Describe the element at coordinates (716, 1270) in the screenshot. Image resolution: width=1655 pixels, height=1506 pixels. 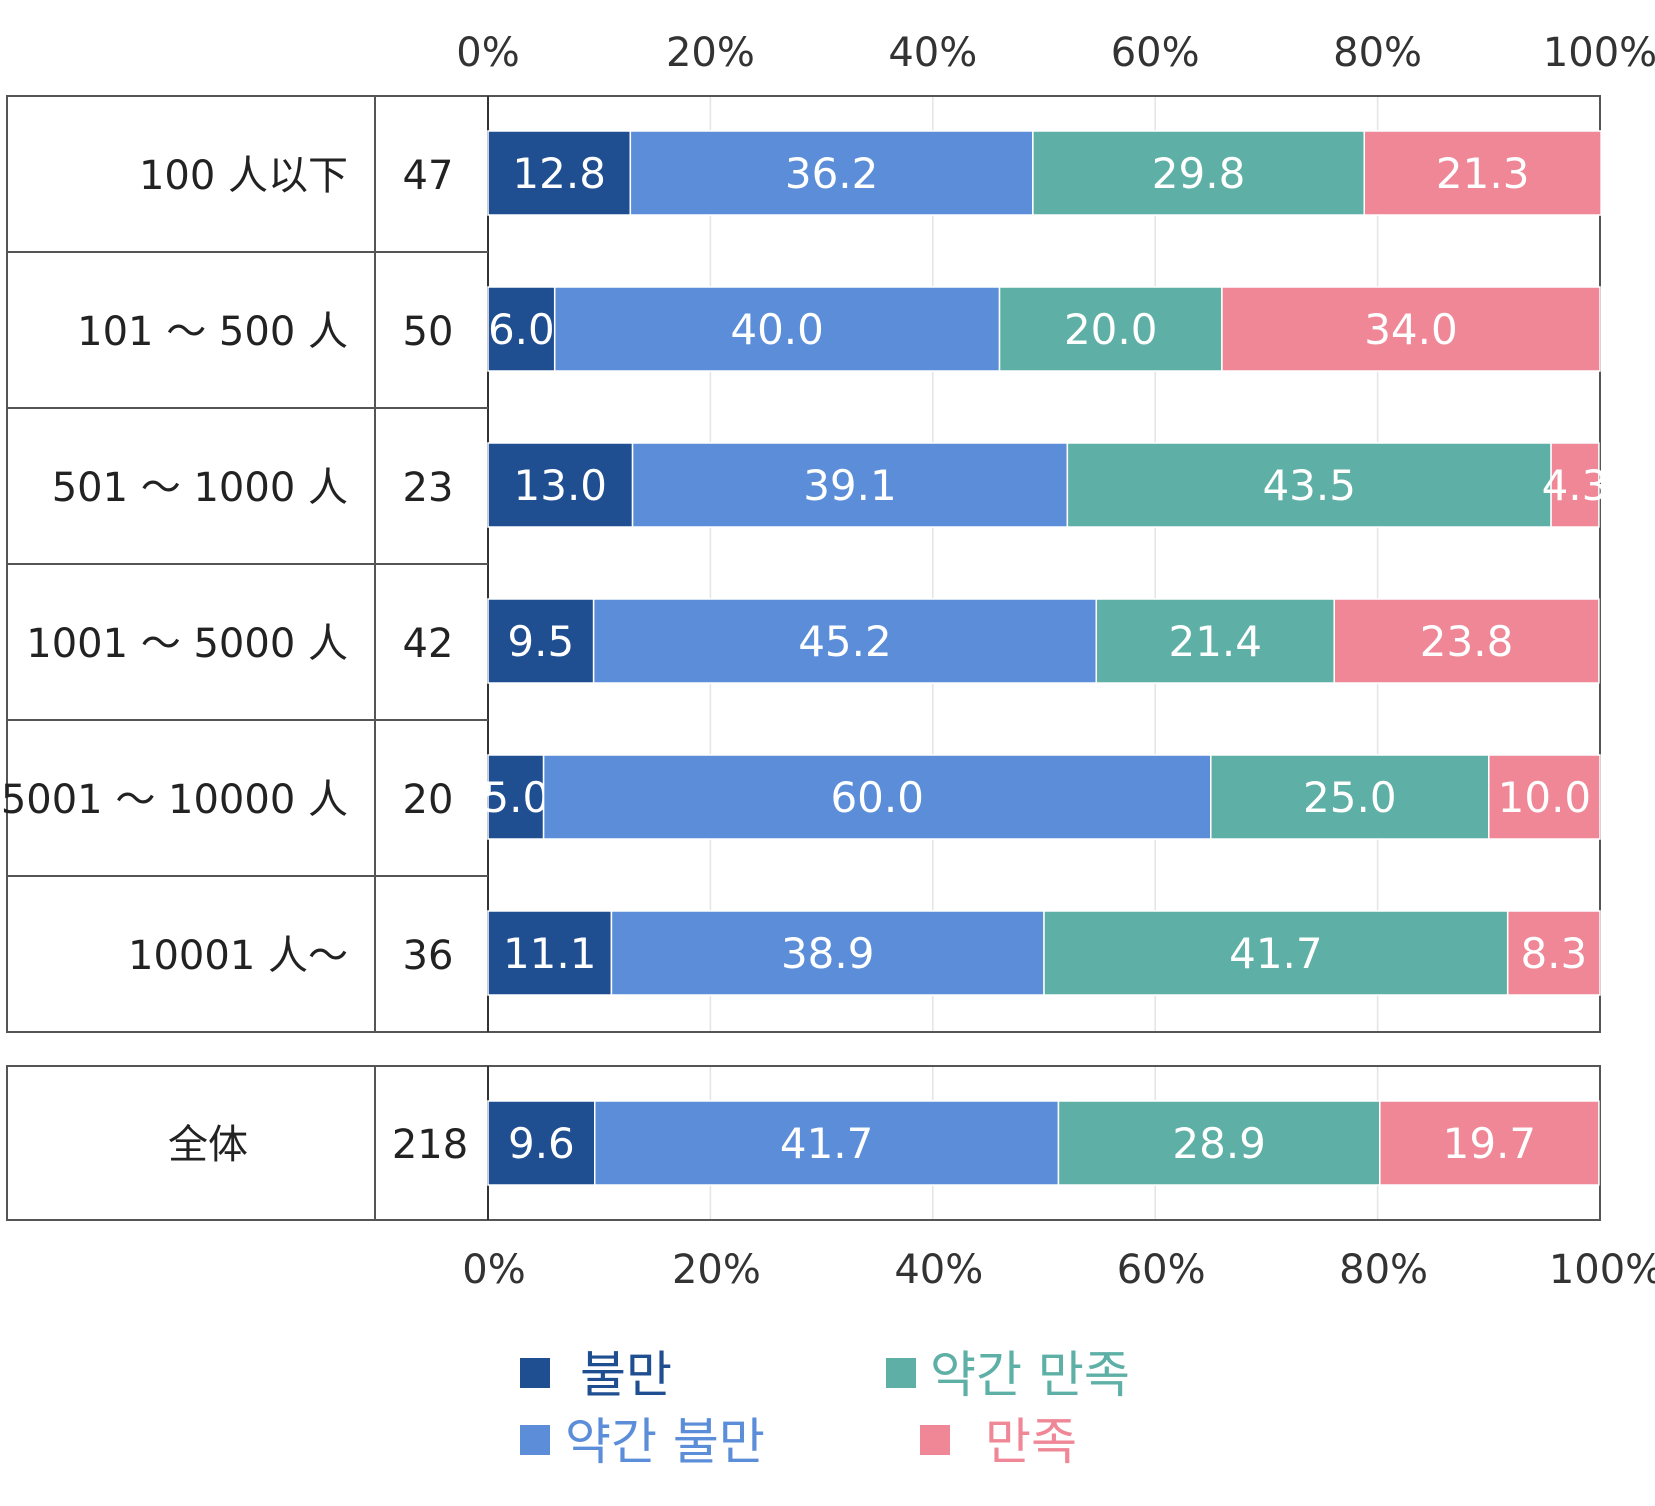
I see `x-tick-label-bottom: 20%` at that location.